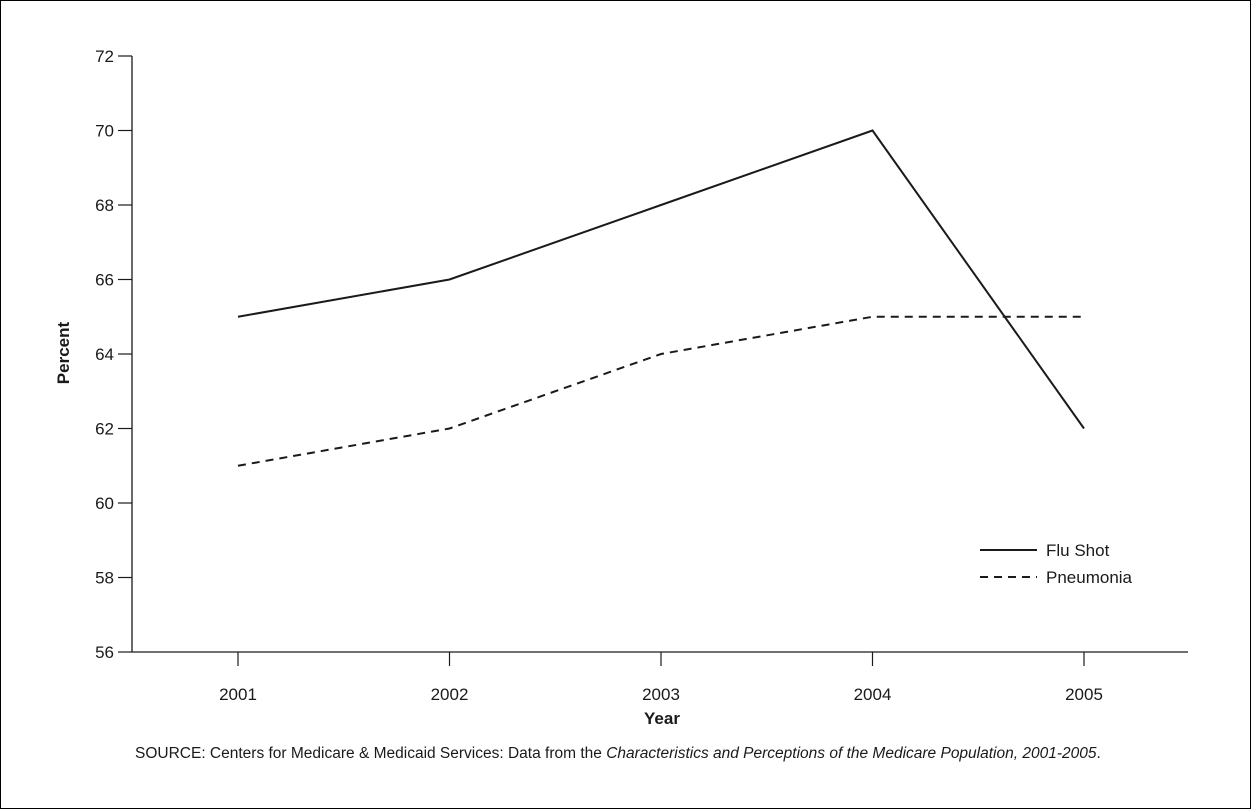 This screenshot has height=809, width=1251. I want to click on y-tick-label: 70, so click(104, 131).